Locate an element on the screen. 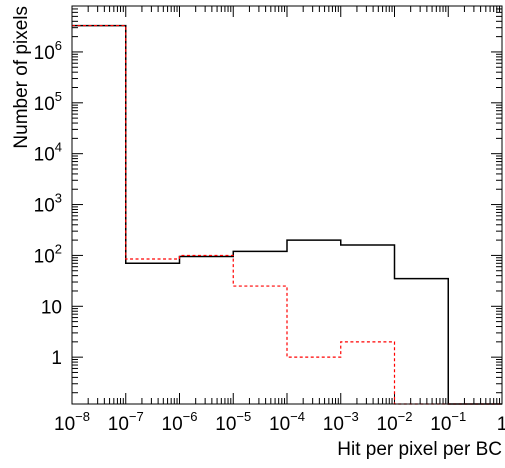 This screenshot has height=468, width=505. y-tick-labels: 1 10 10² 10³ 10⁴ 10⁵ 10⁶ is located at coordinates (48, 203).